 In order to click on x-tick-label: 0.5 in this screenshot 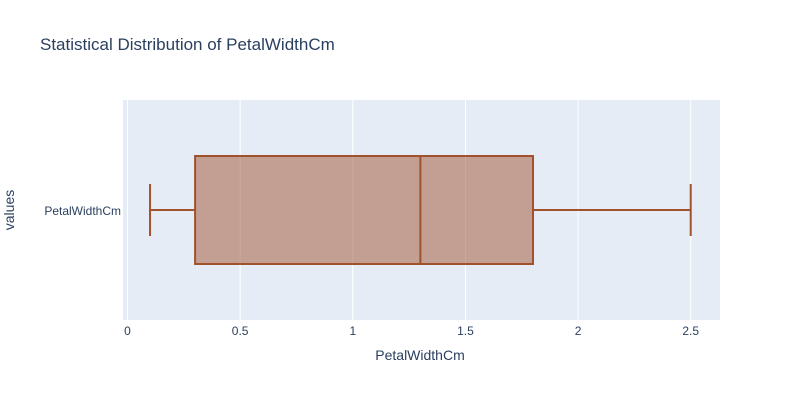, I will do `click(240, 331)`.